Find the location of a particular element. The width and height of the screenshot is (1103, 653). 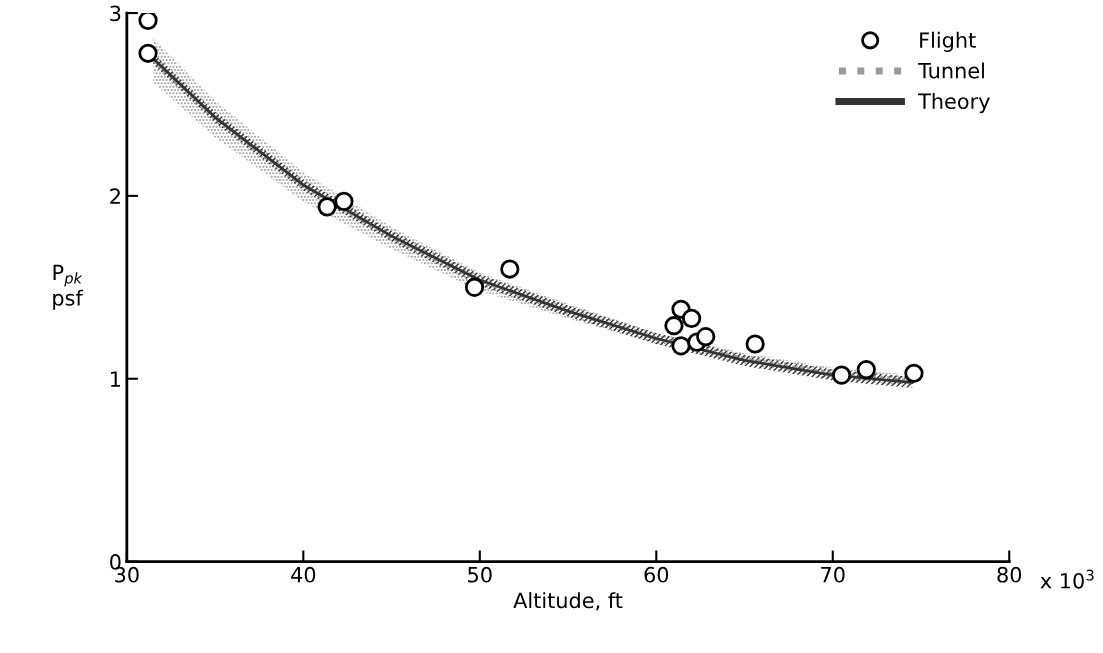

y-axis-title: P$_{pk}$ psf is located at coordinates (68, 287).